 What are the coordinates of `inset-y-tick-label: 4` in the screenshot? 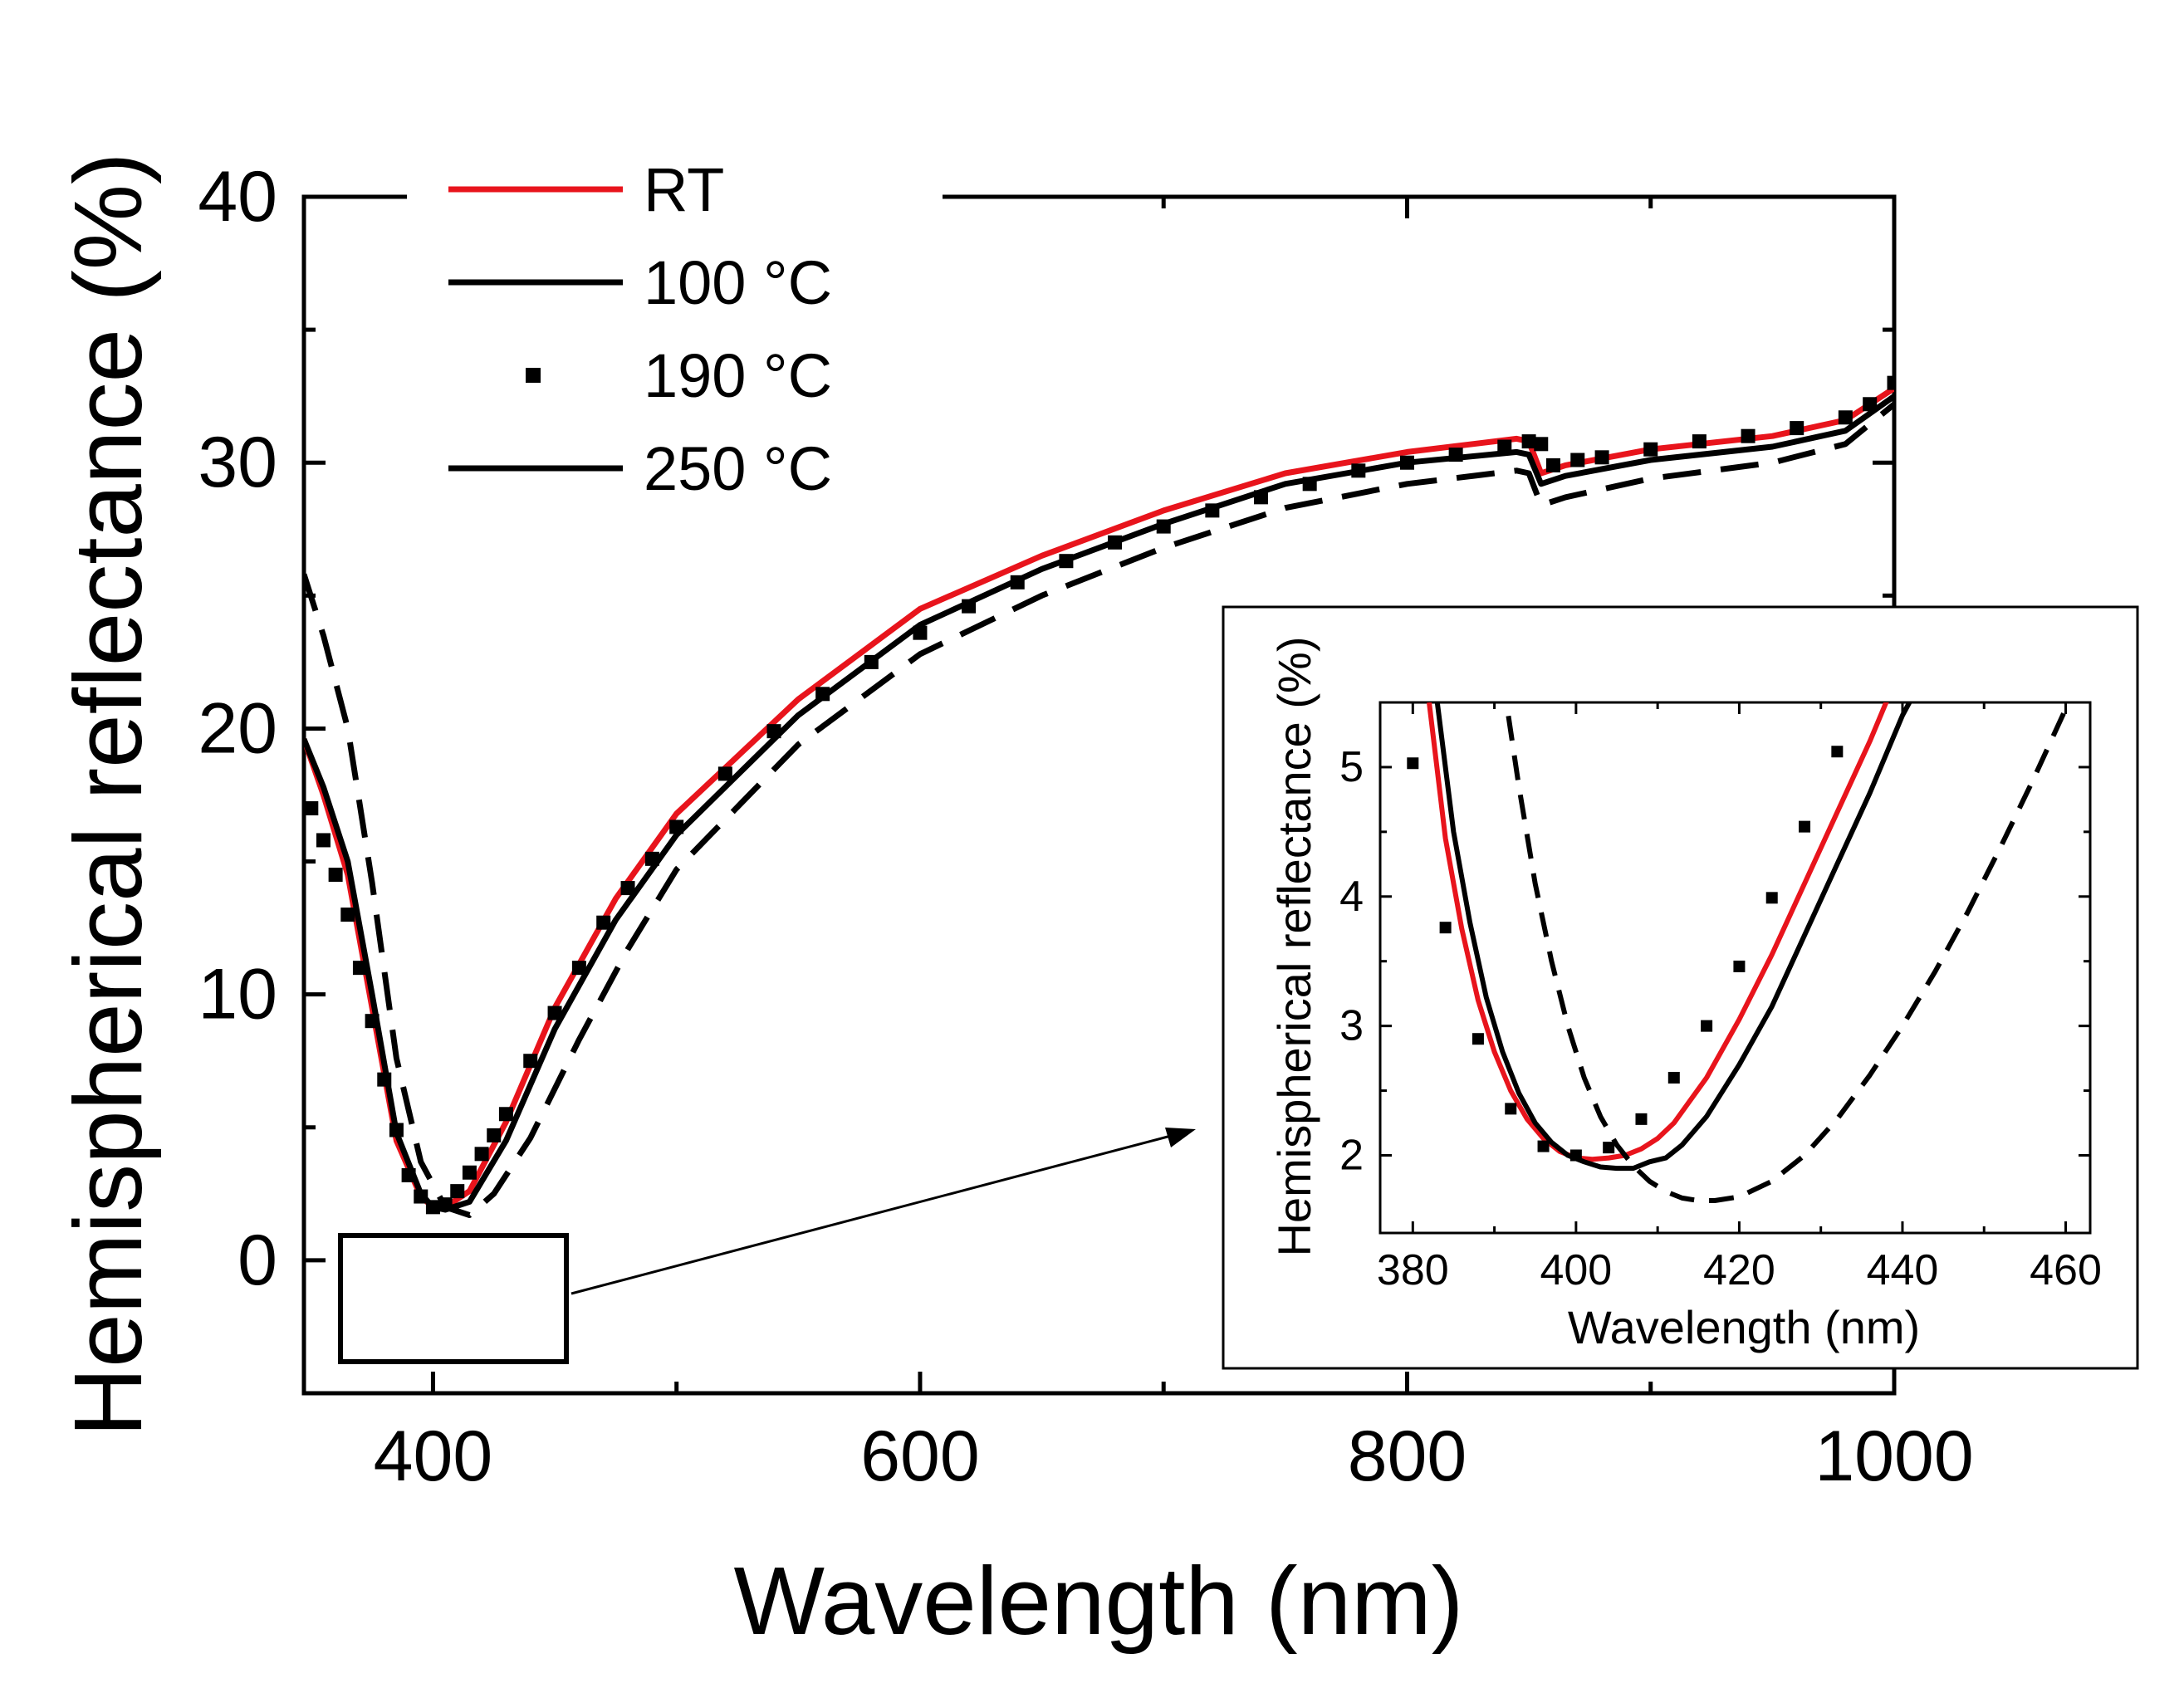 It's located at (1351, 897).